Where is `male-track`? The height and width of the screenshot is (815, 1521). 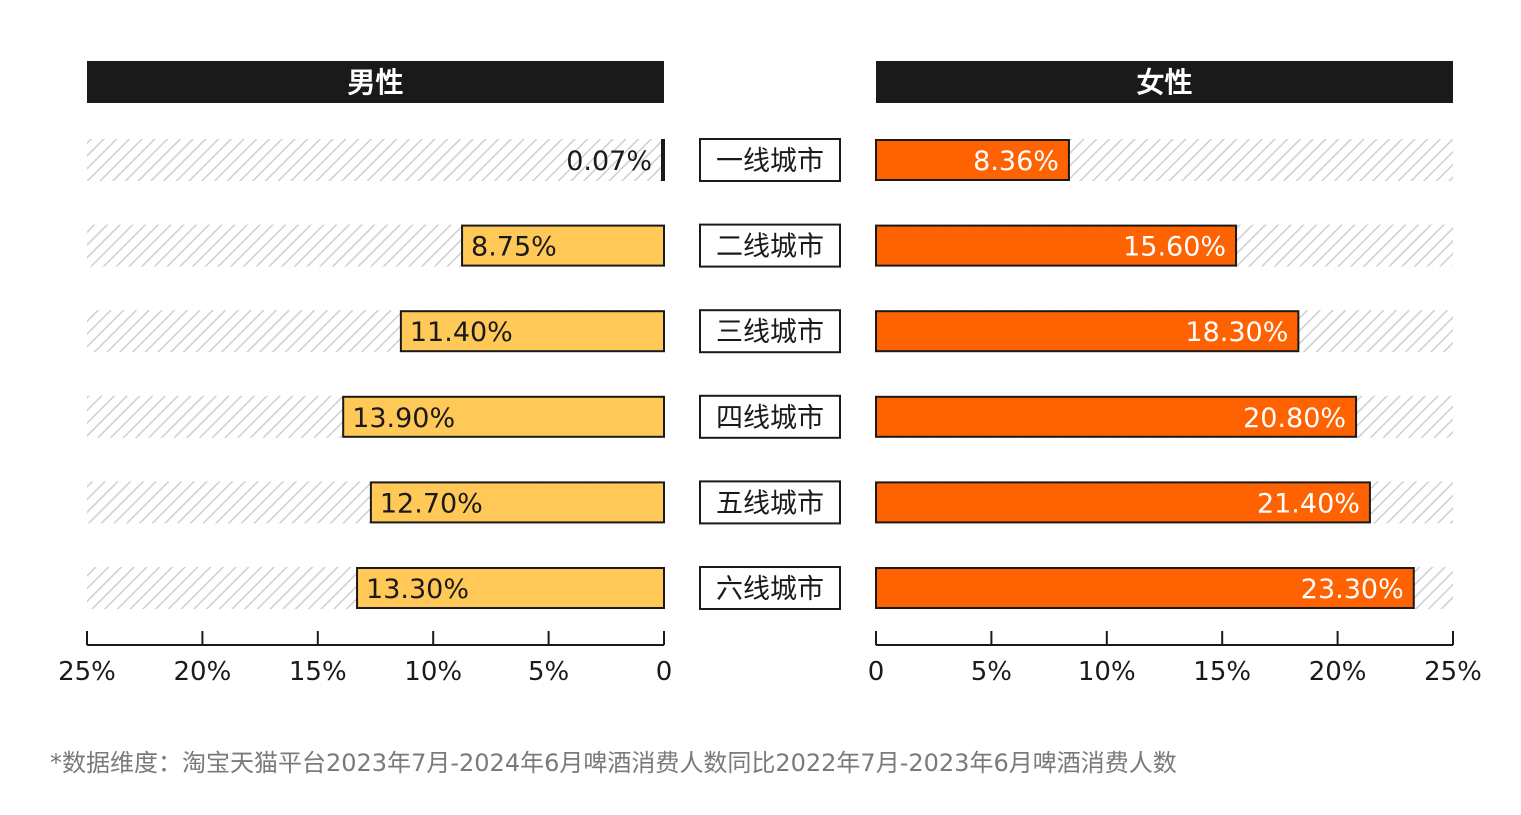
male-track is located at coordinates (375, 160).